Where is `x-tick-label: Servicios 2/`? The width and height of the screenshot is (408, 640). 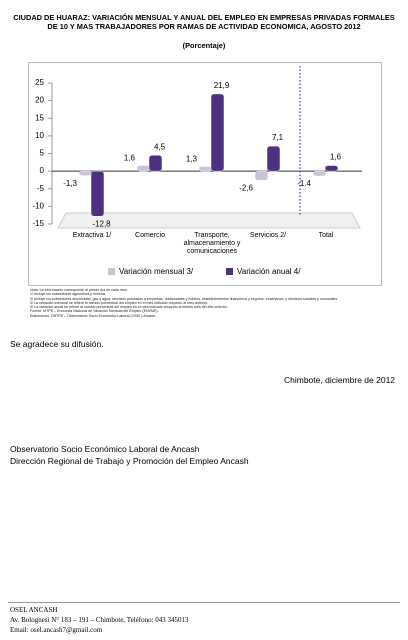
x-tick-label: Servicios 2/ is located at coordinates (268, 235).